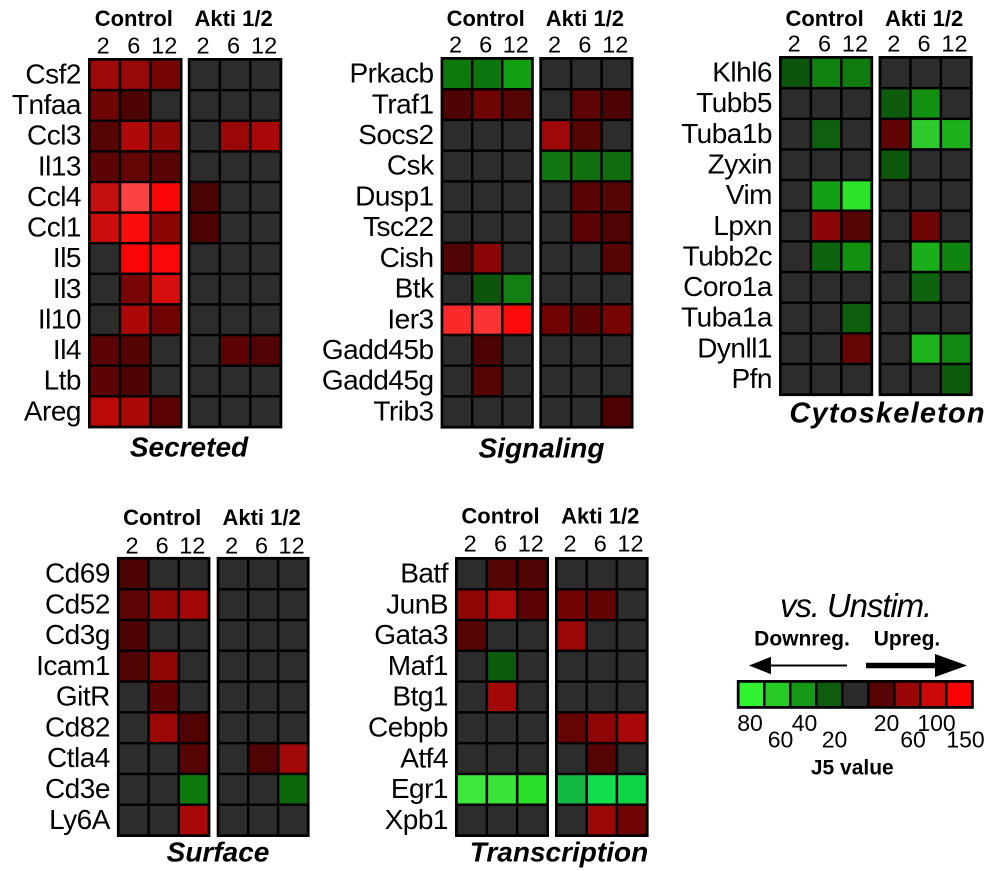 Image resolution: width=1000 pixels, height=871 pixels. I want to click on svg-text: Xpb1, so click(416, 819).